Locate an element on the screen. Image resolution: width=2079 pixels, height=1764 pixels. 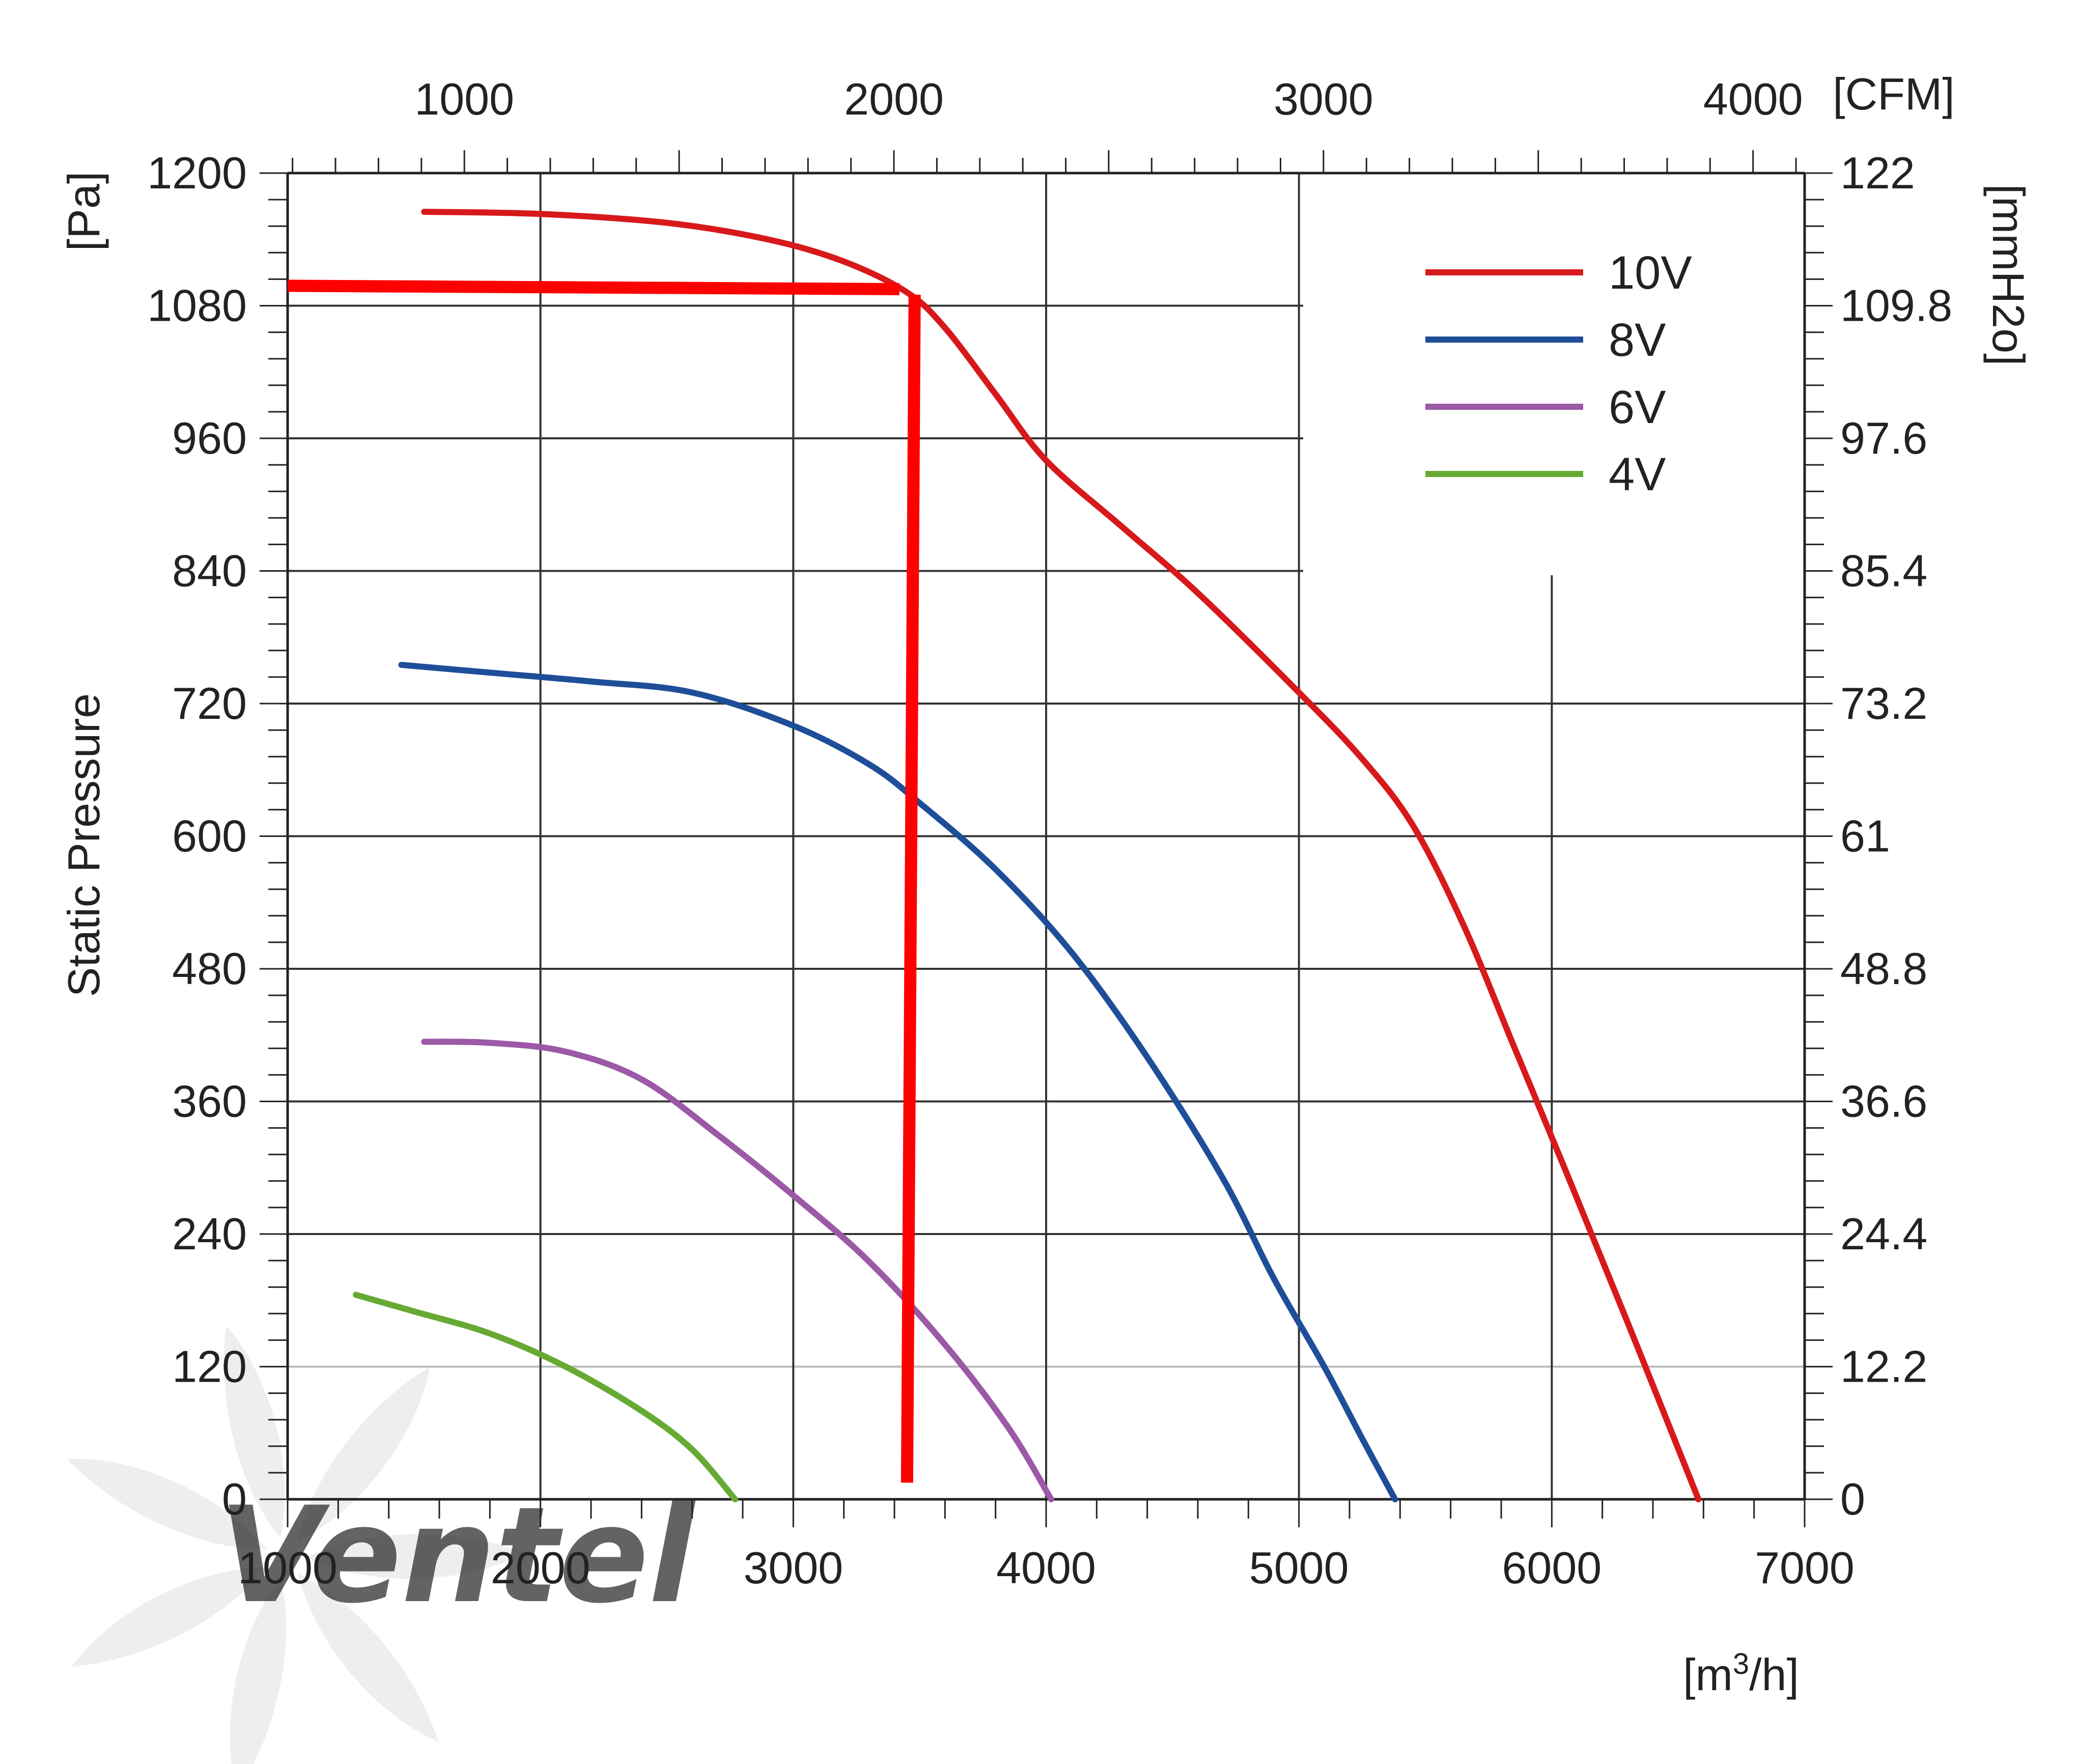
x-unit-base: [m is located at coordinates (1708, 1674).